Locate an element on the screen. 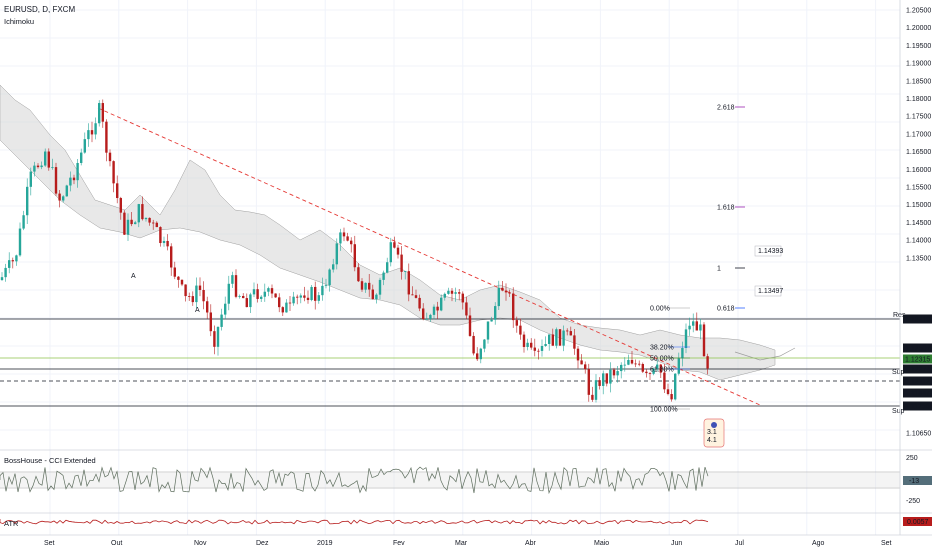 Image resolution: width=932 pixels, height=550 pixels. signal-marker: A is located at coordinates (133, 276).